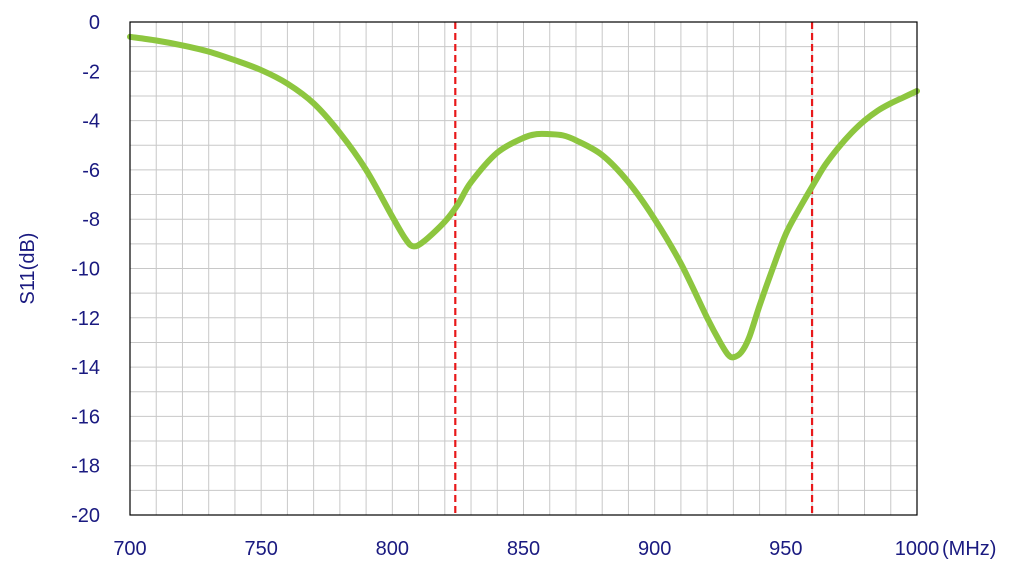 This screenshot has width=1017, height=566. What do you see at coordinates (85, 516) in the screenshot?
I see `y-tick-label: -20` at bounding box center [85, 516].